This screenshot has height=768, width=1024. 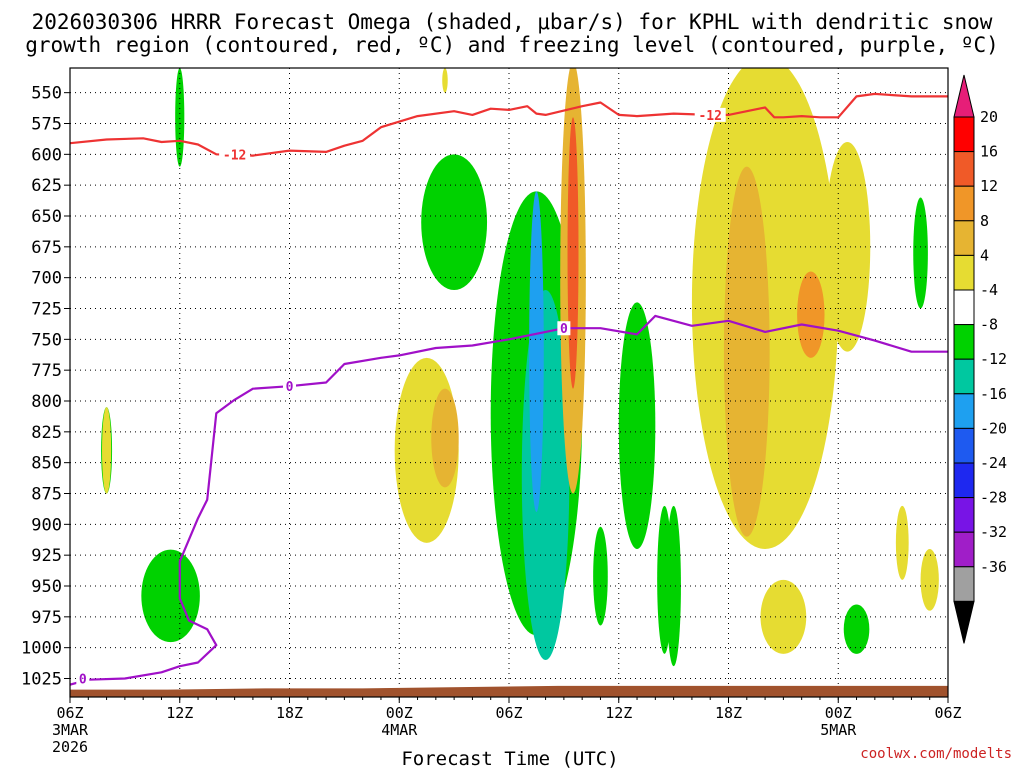 What do you see at coordinates (984, 221) in the screenshot?
I see `colorbar-label-3: 8` at bounding box center [984, 221].